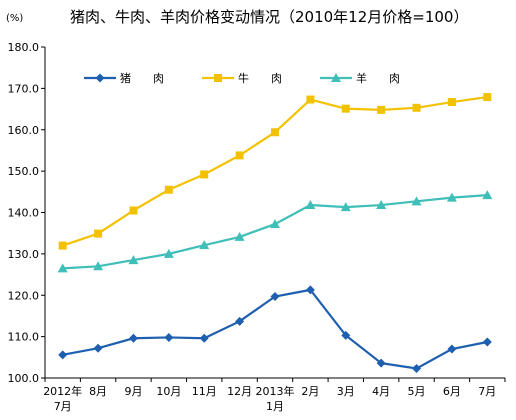 This screenshot has height=420, width=516. Describe the element at coordinates (381, 391) in the screenshot. I see `x-tick-label: 4月` at that location.